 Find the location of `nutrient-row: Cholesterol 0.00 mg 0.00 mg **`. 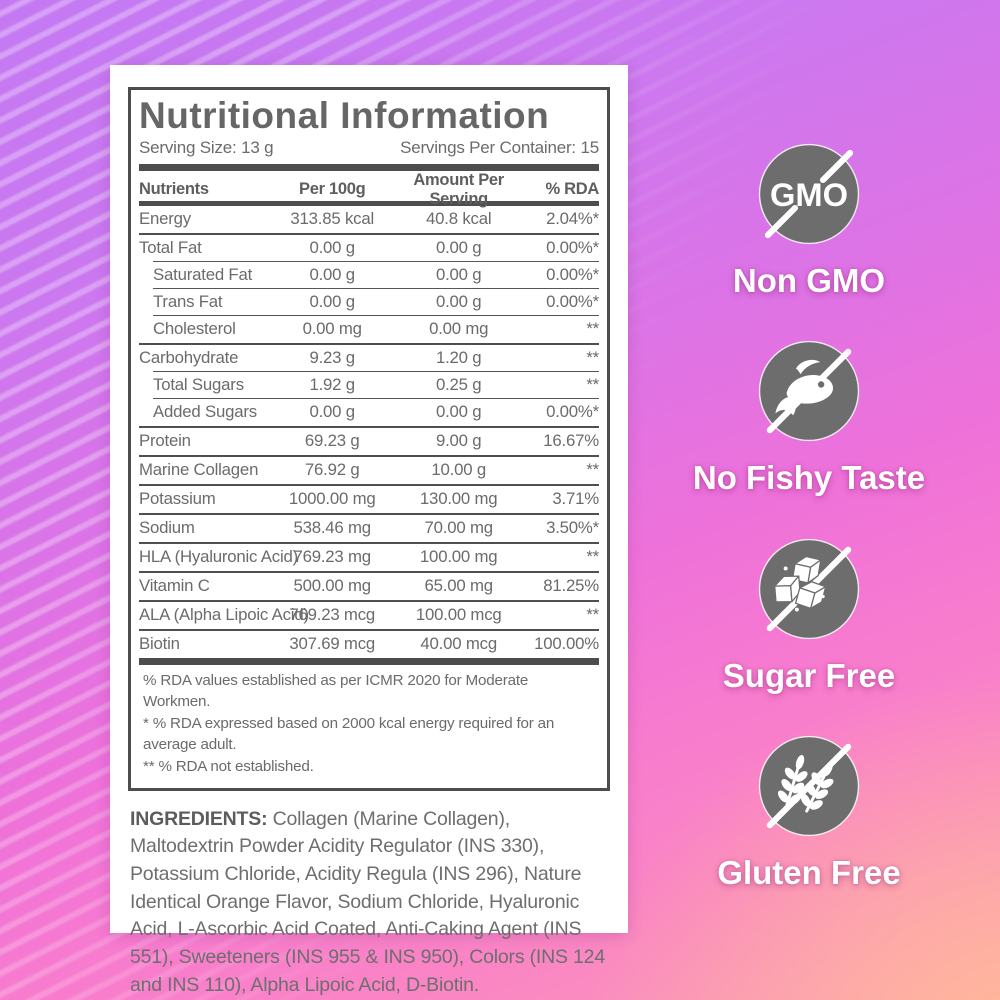

nutrient-row: Cholesterol 0.00 mg 0.00 mg ** is located at coordinates (369, 328).